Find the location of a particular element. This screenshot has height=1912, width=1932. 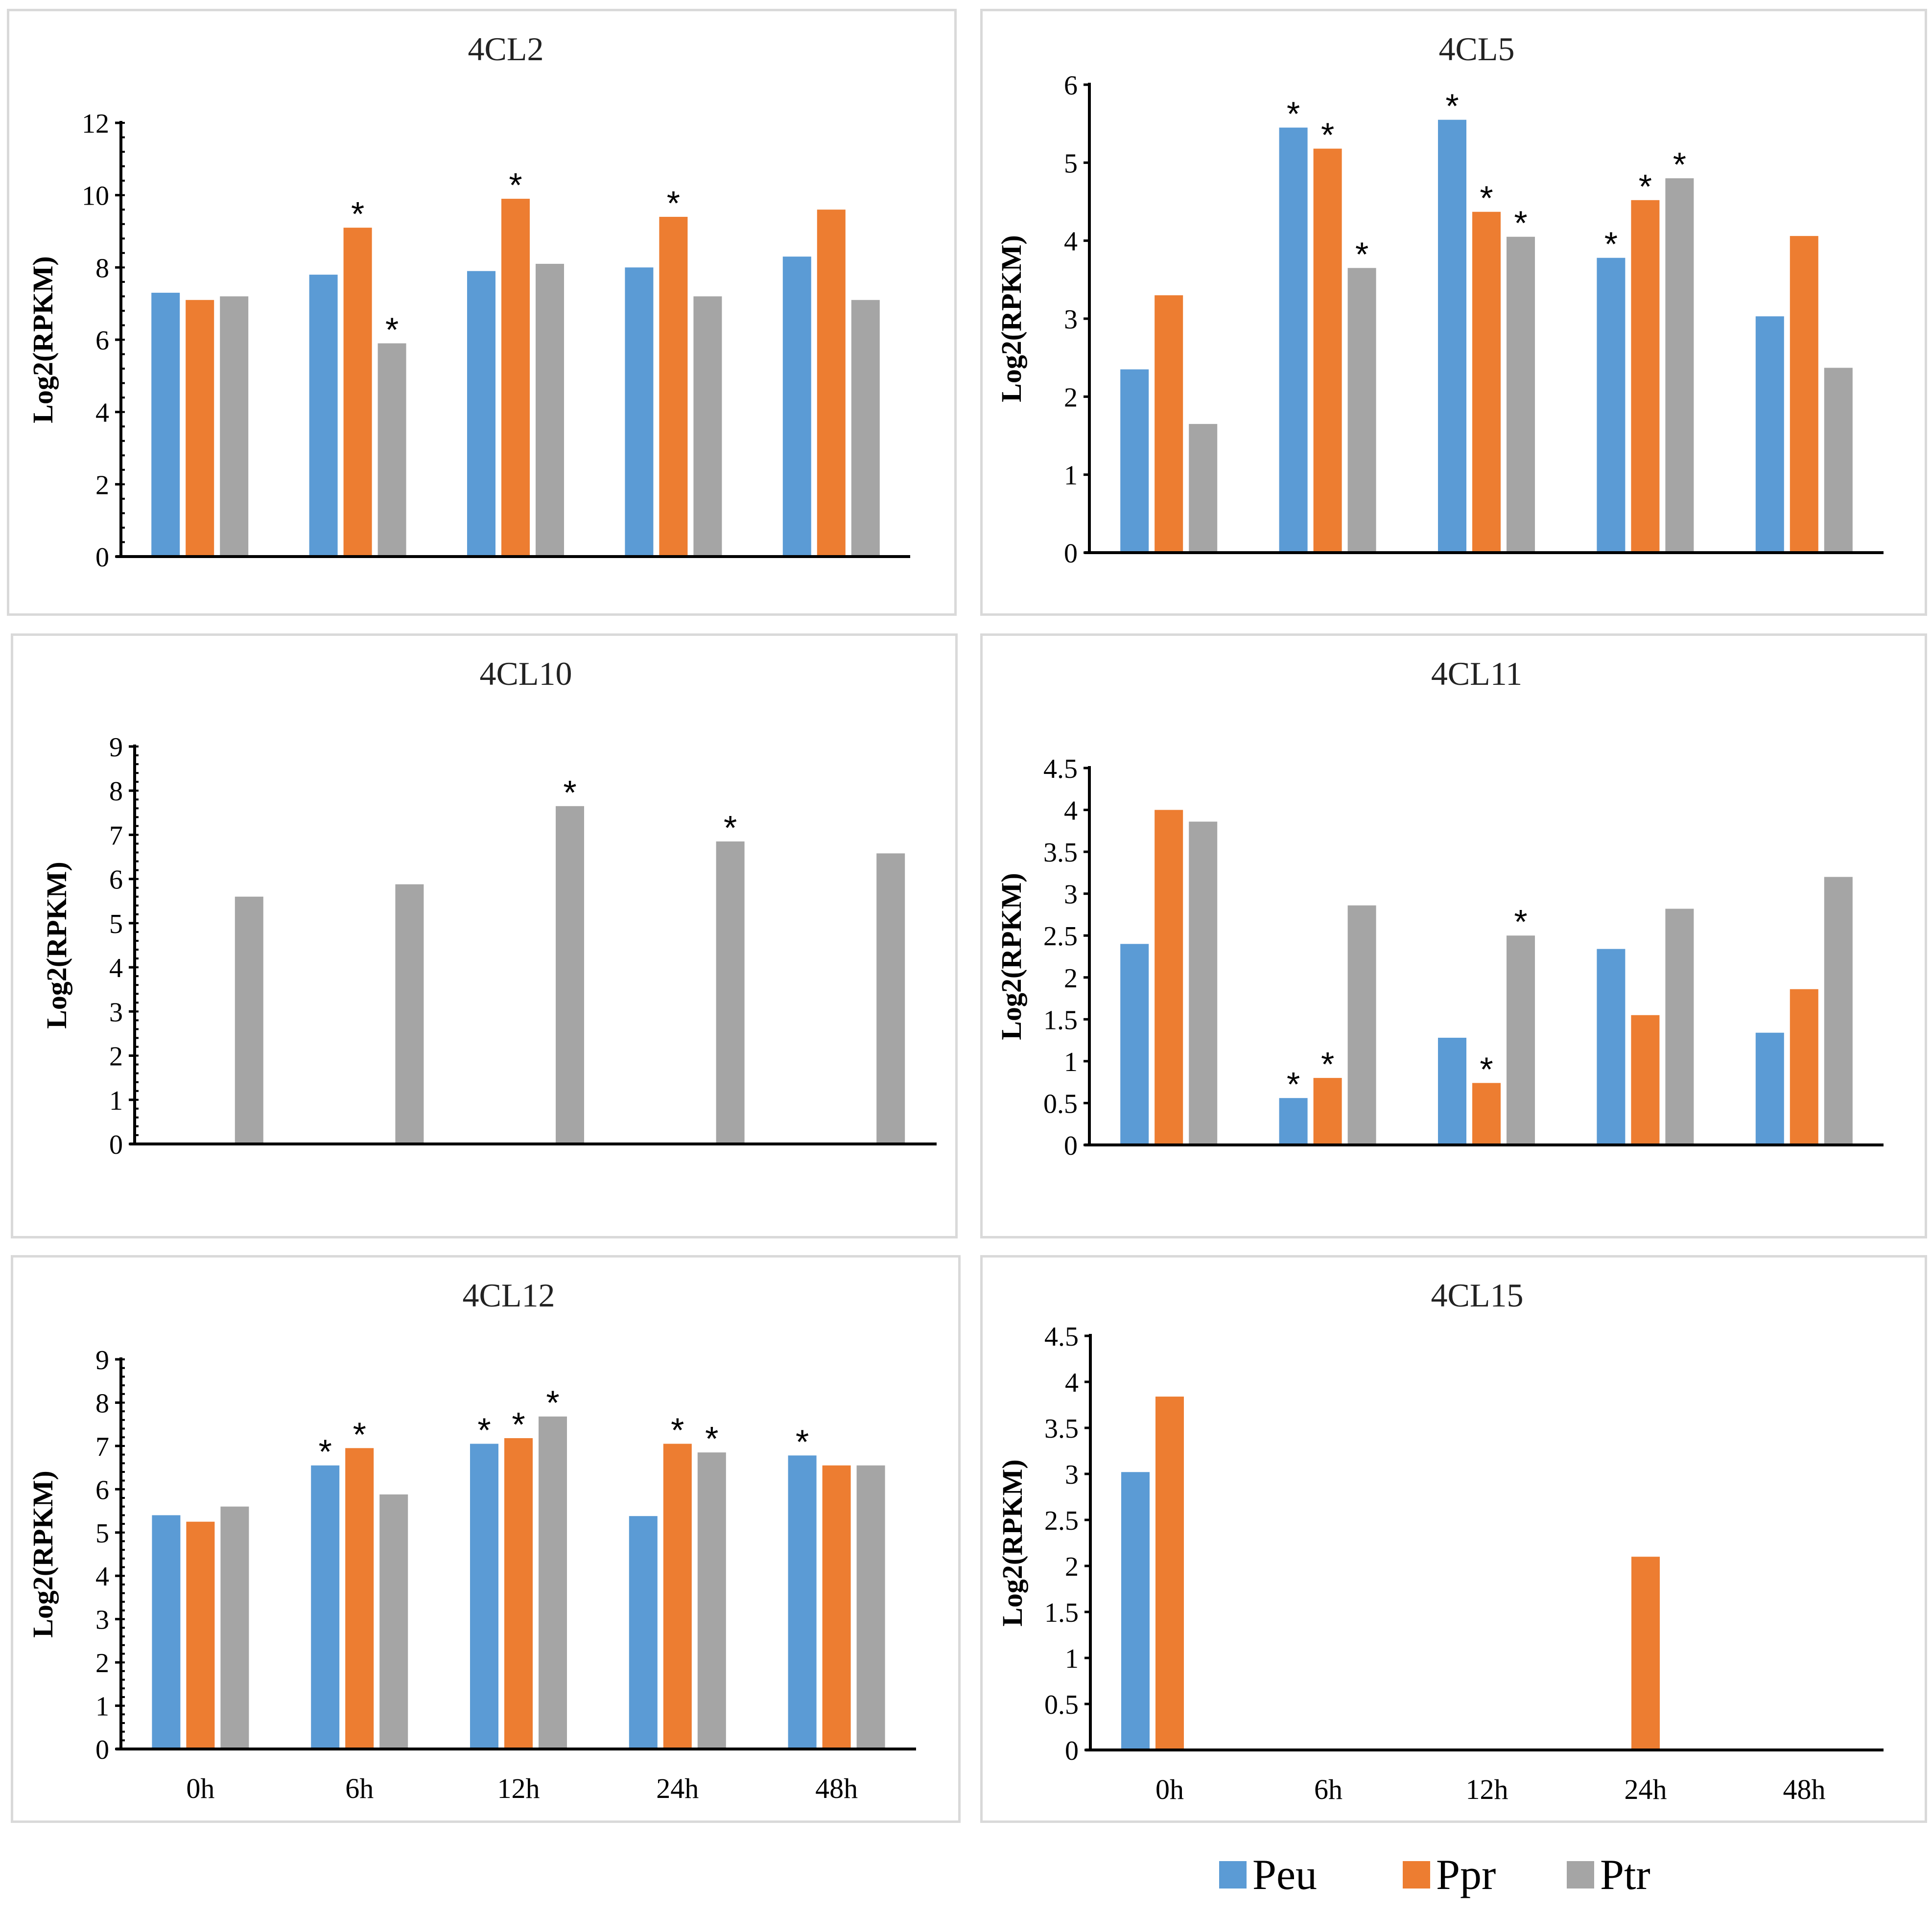

y-tick-label-4cl11: 2.5 is located at coordinates (1060, 936).